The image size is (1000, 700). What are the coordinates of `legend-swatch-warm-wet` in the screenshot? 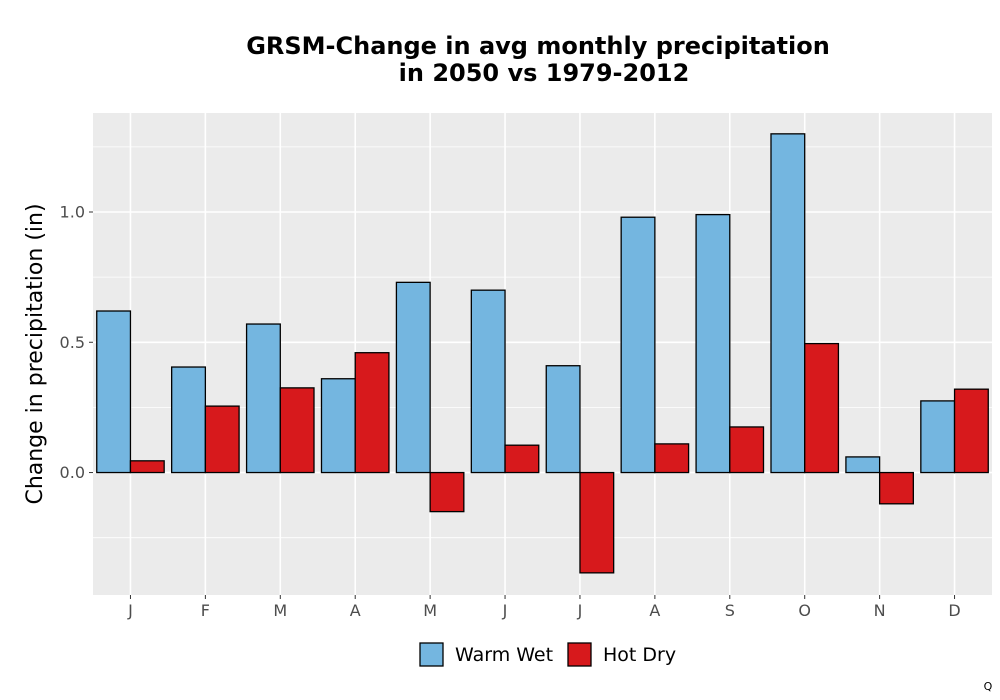 It's located at (431, 654).